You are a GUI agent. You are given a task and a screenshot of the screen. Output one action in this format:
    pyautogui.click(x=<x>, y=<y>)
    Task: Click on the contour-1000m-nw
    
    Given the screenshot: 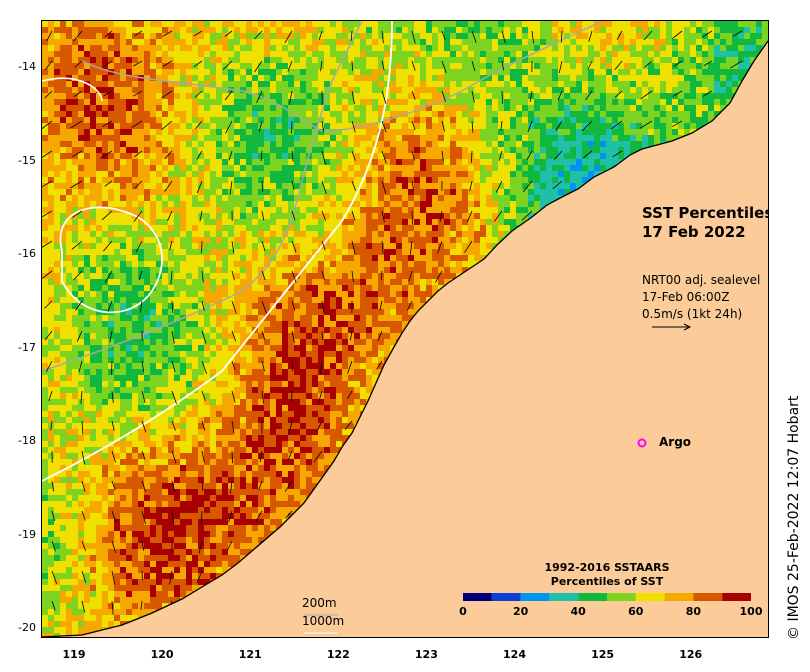 What is the action you would take?
    pyautogui.click(x=72, y=89)
    